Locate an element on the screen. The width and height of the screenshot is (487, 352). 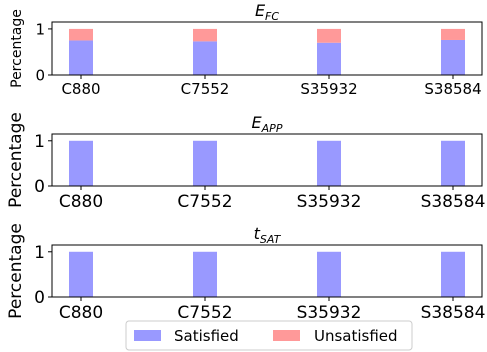
legend-frame is located at coordinates (269, 335).